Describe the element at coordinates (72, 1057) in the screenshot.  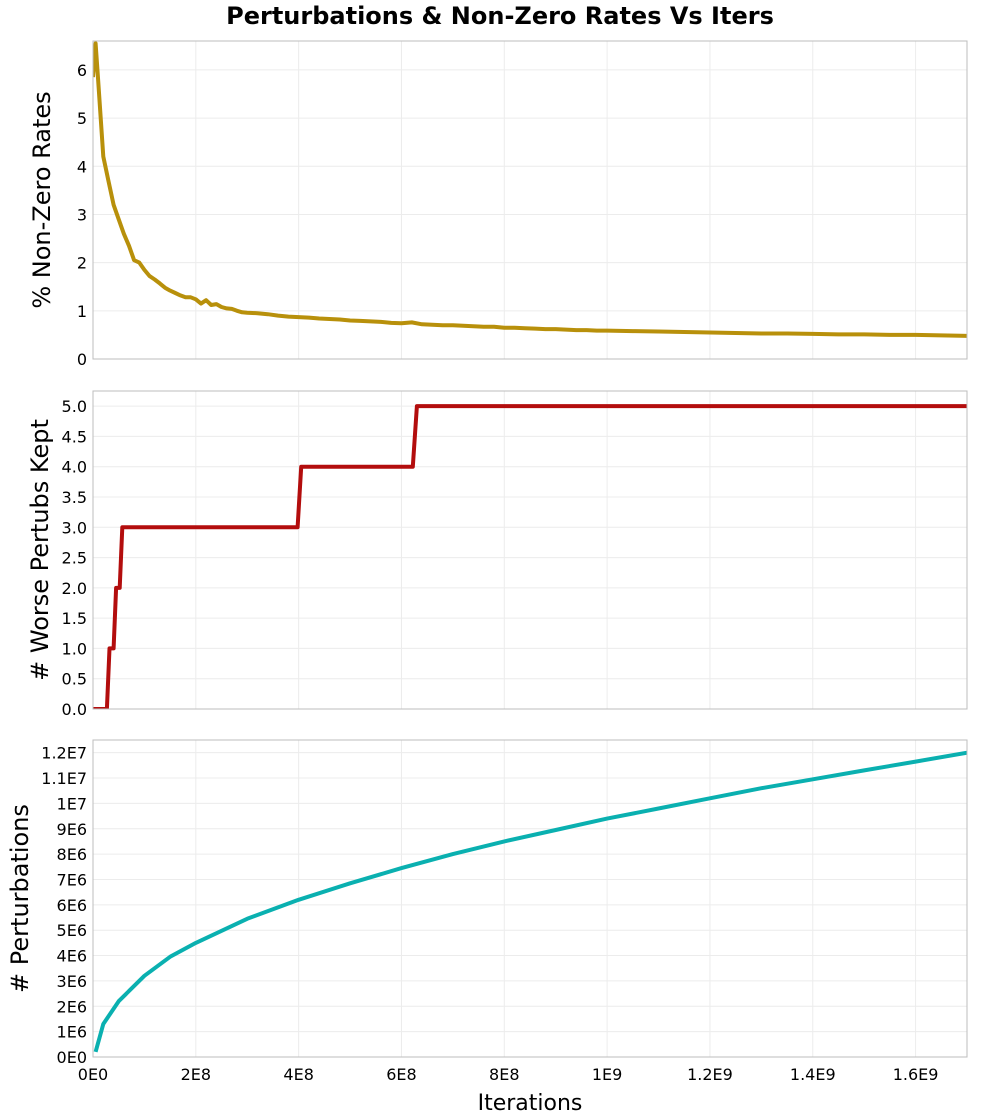
I see `y-tick-label: 0E0` at that location.